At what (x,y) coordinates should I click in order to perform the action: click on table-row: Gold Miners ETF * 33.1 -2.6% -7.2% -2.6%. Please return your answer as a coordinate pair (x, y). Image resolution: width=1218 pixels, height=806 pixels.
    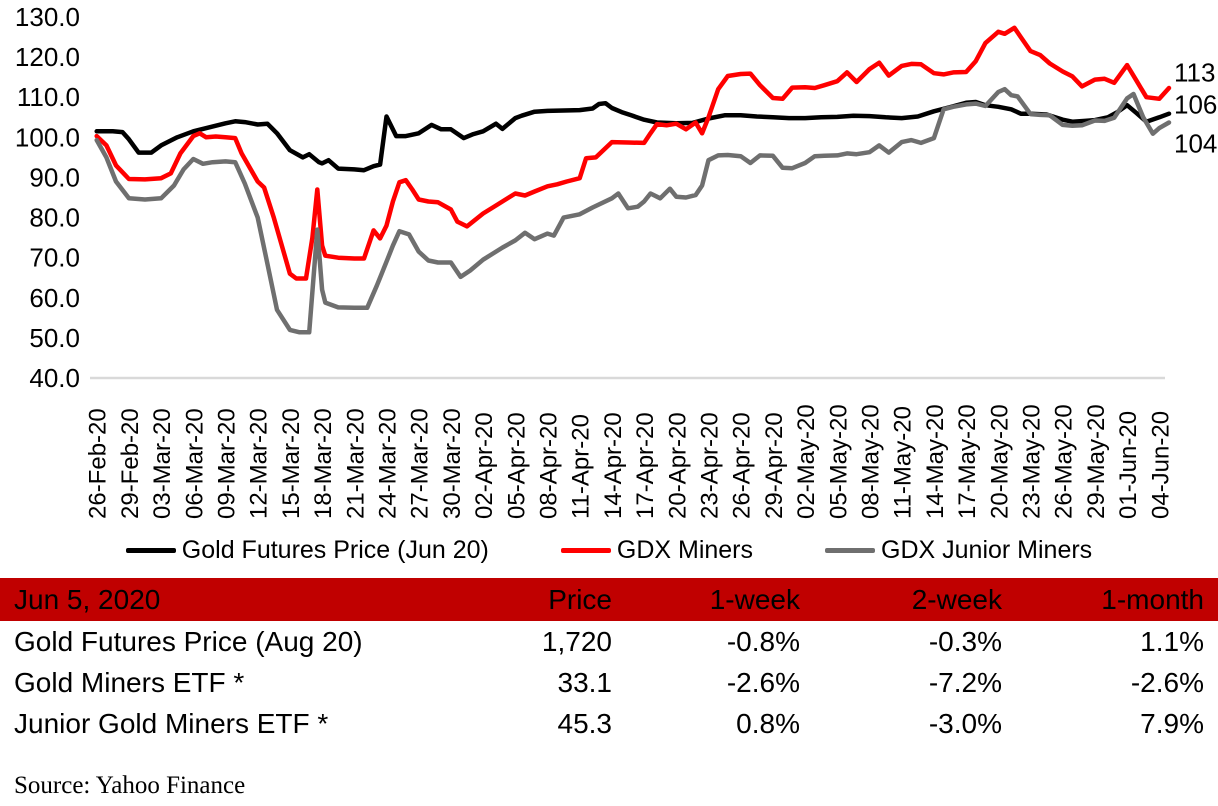
    Looking at the image, I should click on (609, 682).